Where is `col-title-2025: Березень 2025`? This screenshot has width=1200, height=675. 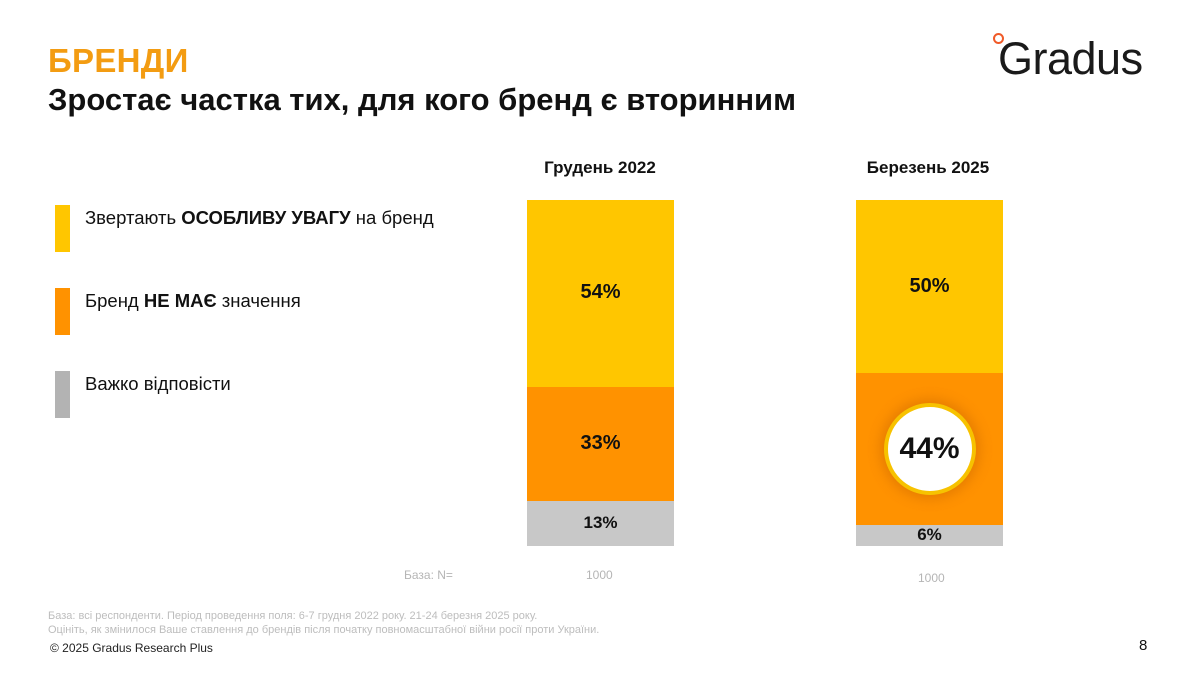
col-title-2025: Березень 2025 is located at coordinates (928, 167).